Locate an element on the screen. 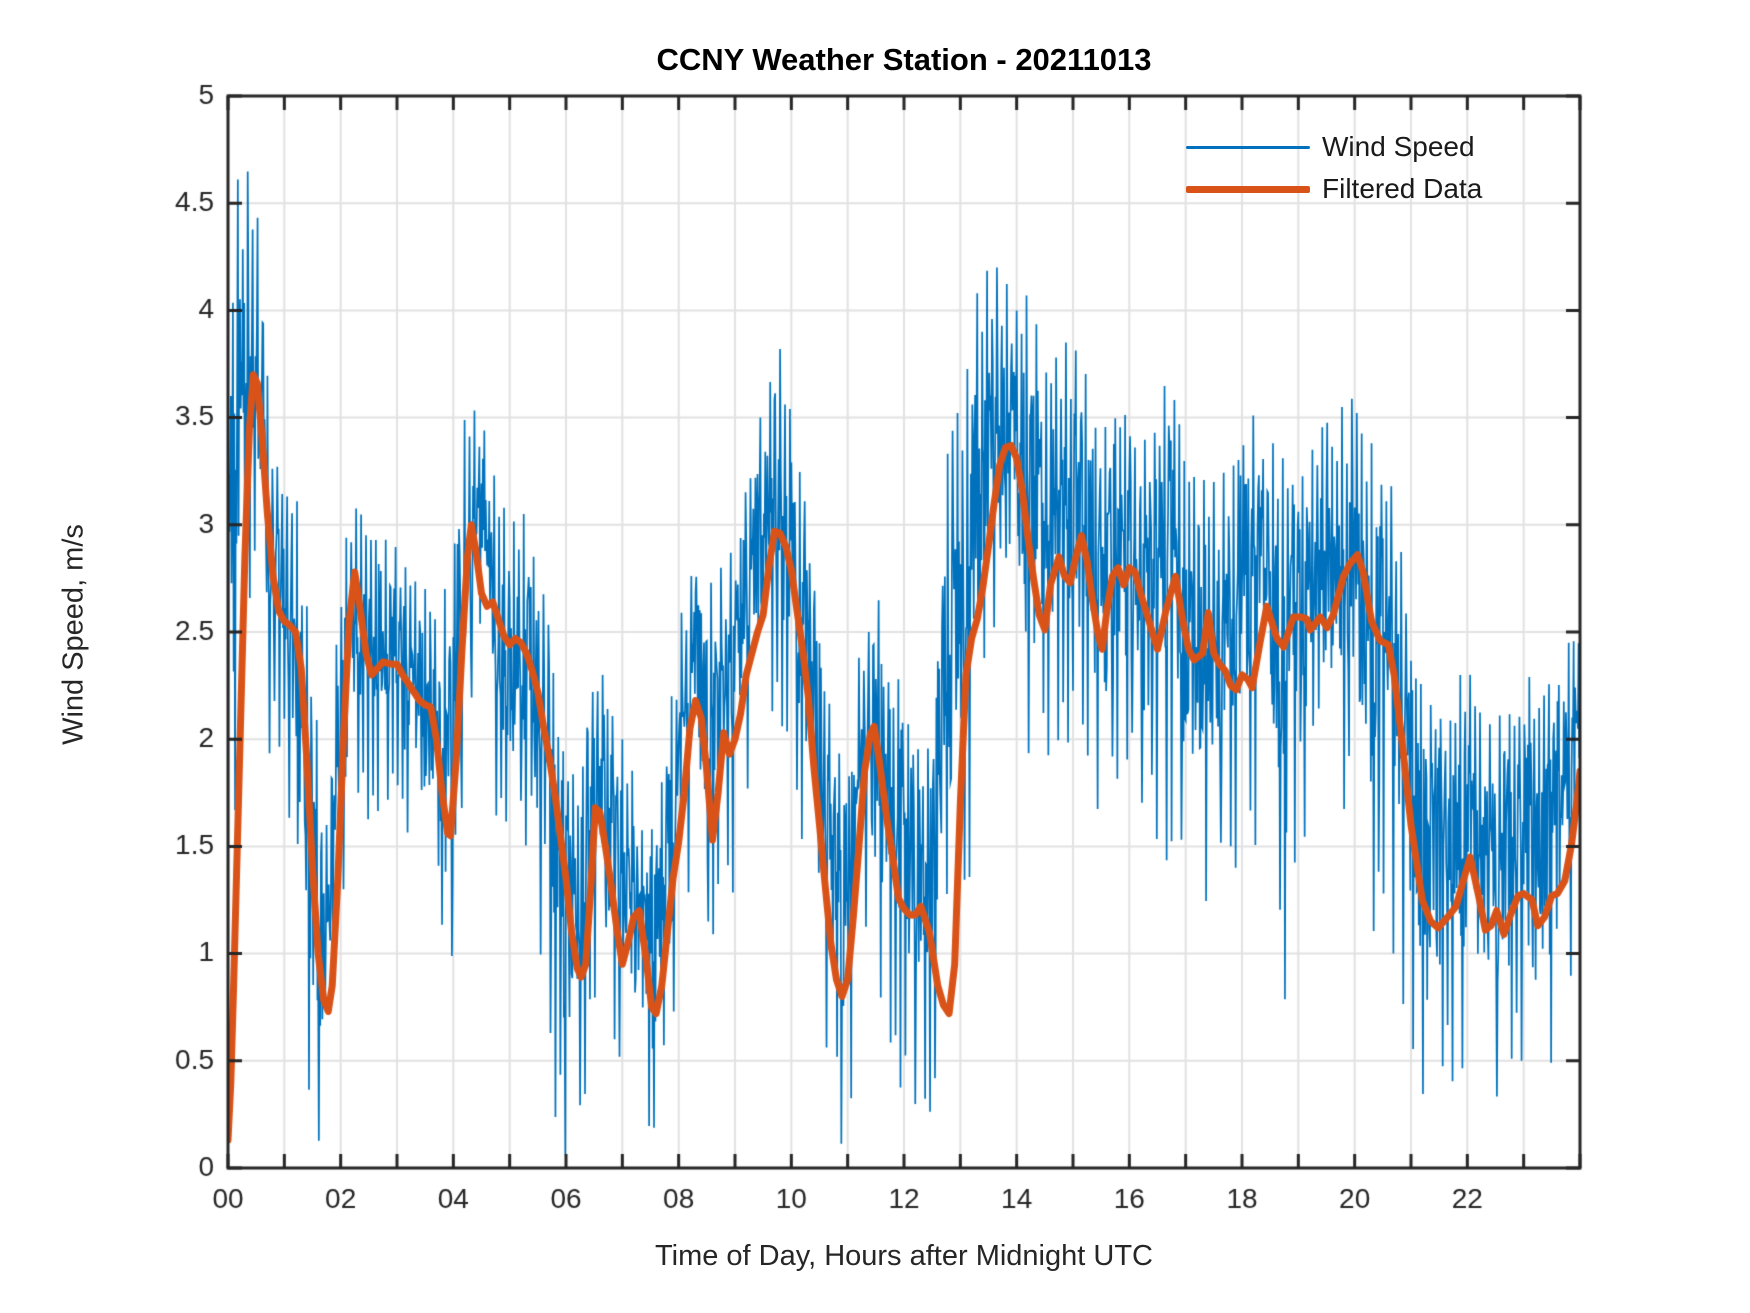  legend-entry-filtered-data: Filtered Data is located at coordinates (1334, 189).